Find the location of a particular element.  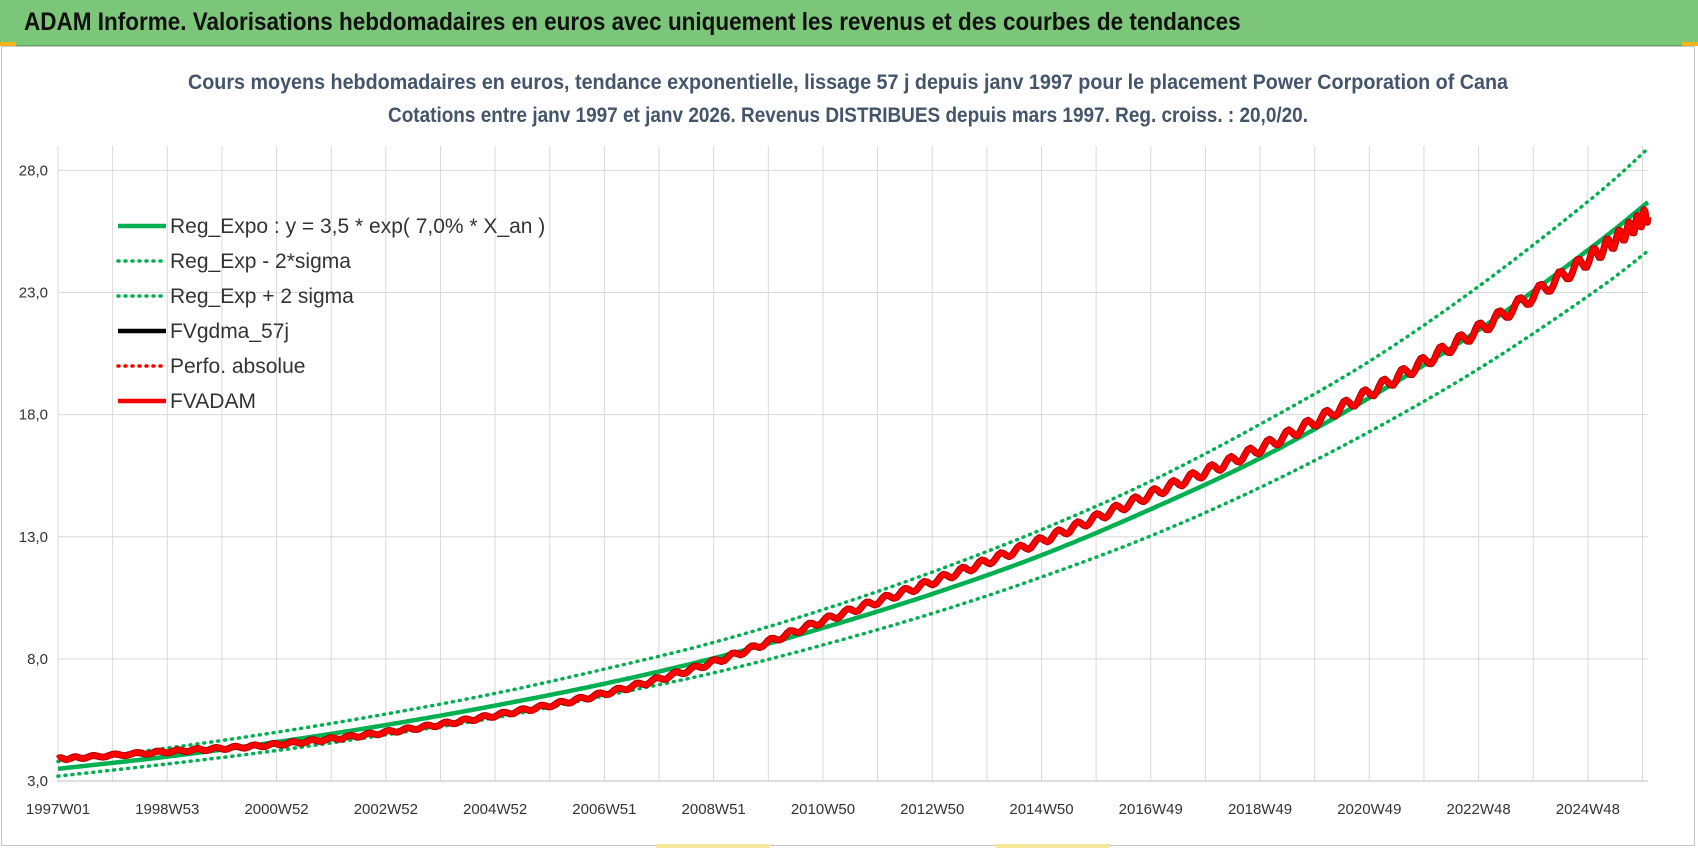

y-tick-label: 18,0 is located at coordinates (33, 415).